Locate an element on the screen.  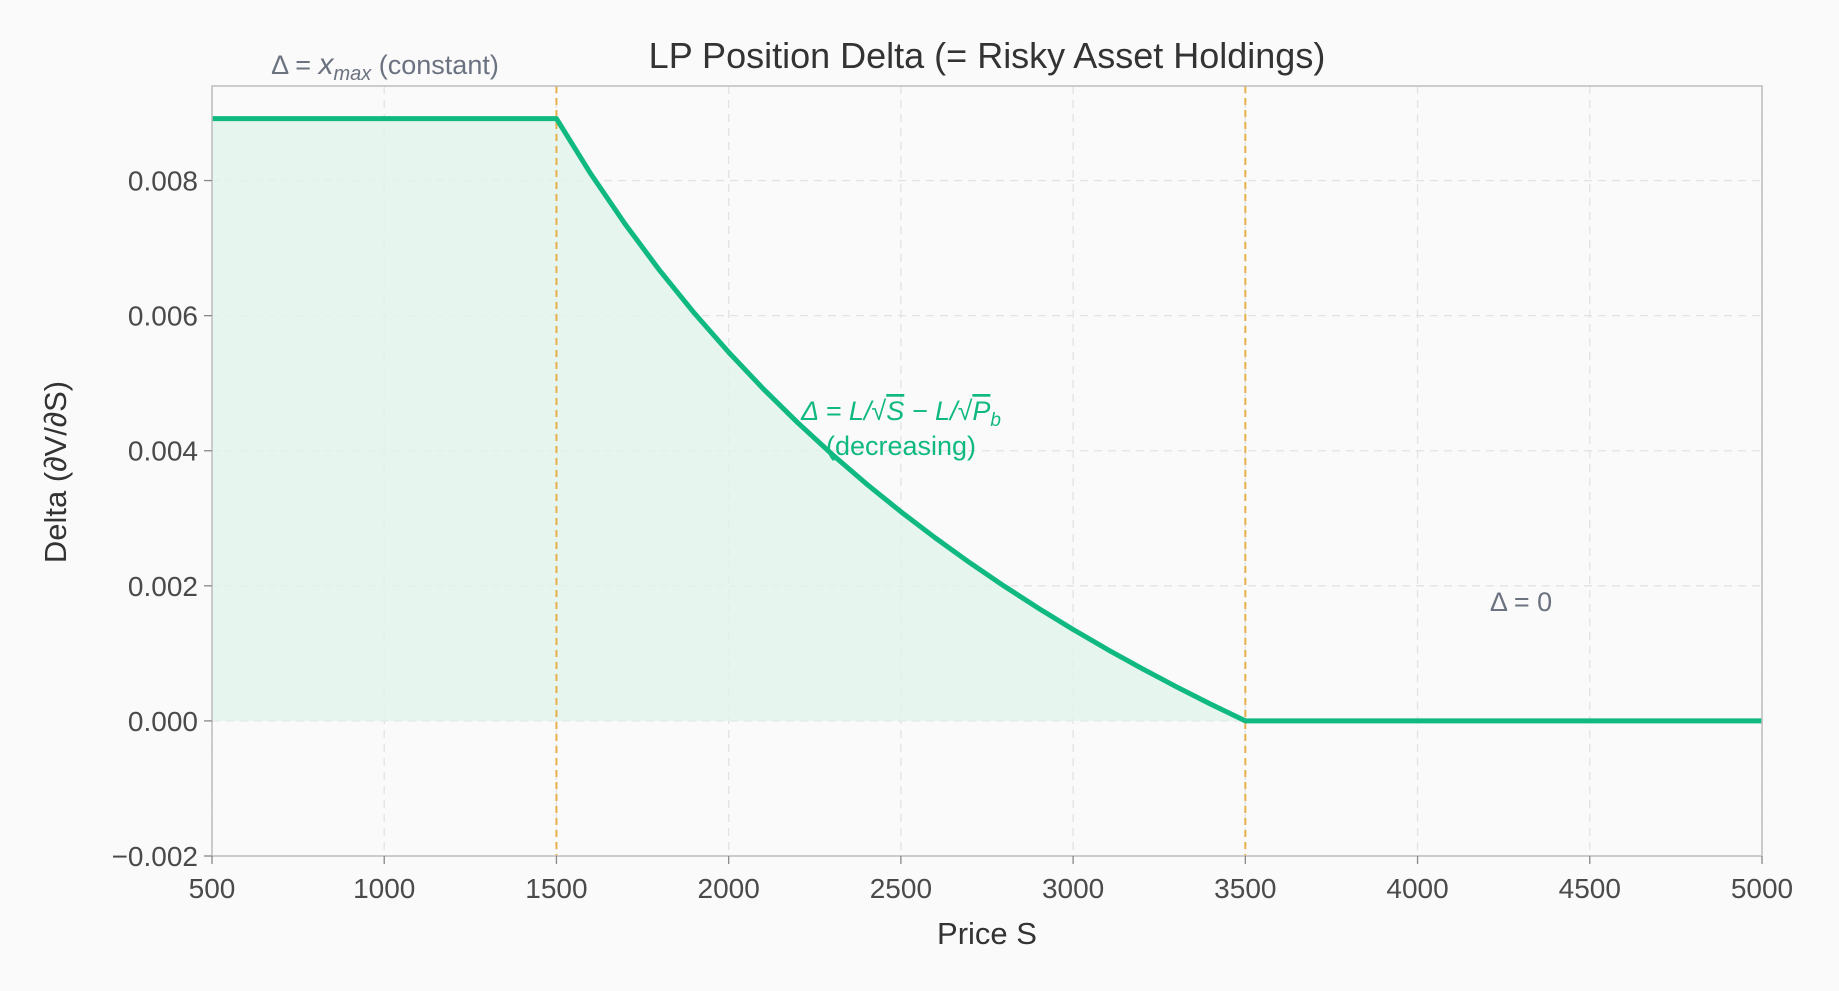
x-tick-label: 3500 is located at coordinates (1245, 888).